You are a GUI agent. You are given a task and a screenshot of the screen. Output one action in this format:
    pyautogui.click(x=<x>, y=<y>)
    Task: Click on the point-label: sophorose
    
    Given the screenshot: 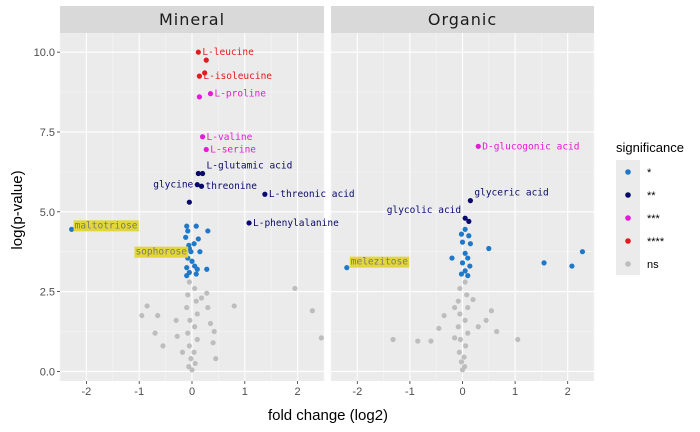 What is the action you would take?
    pyautogui.click(x=161, y=252)
    